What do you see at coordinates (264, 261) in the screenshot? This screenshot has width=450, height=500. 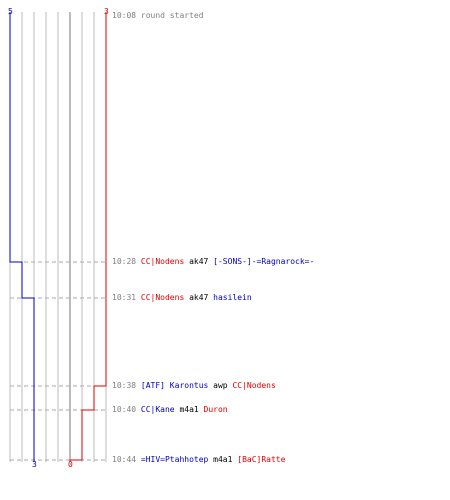 I see `event-text: [-SONS-]-=Ragnarock=-` at bounding box center [264, 261].